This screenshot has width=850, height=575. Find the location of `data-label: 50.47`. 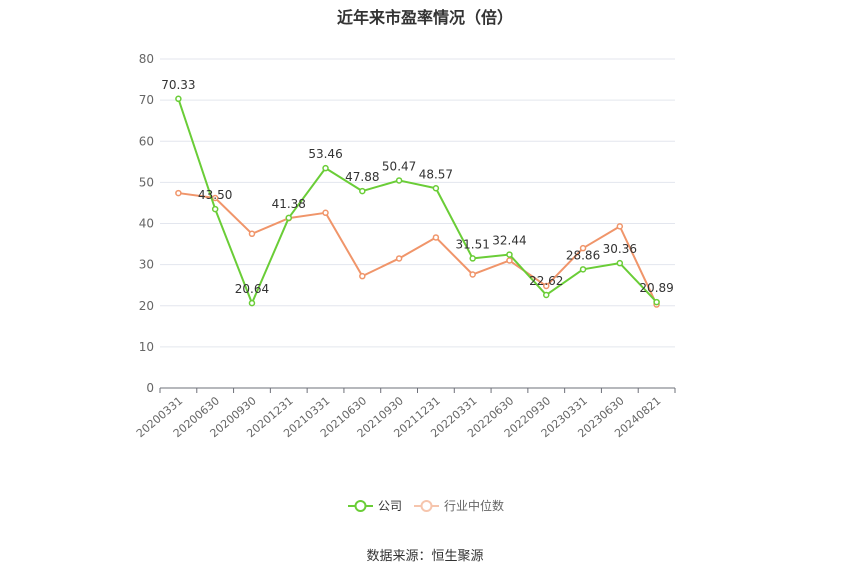

data-label: 50.47 is located at coordinates (399, 166).